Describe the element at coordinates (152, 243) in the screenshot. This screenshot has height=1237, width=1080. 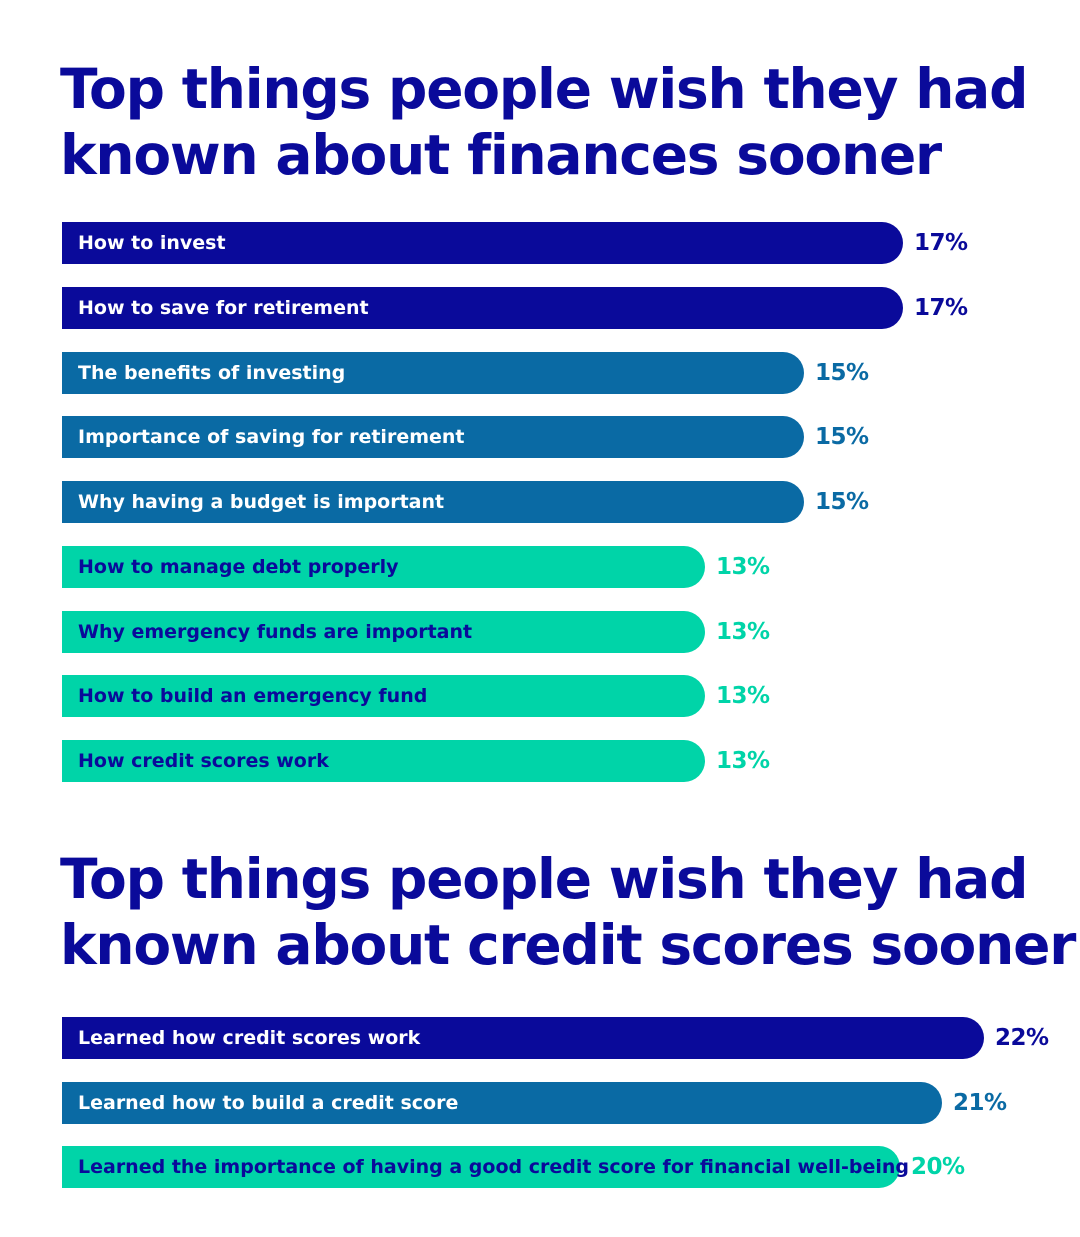
I see `category-label: How to invest` at that location.